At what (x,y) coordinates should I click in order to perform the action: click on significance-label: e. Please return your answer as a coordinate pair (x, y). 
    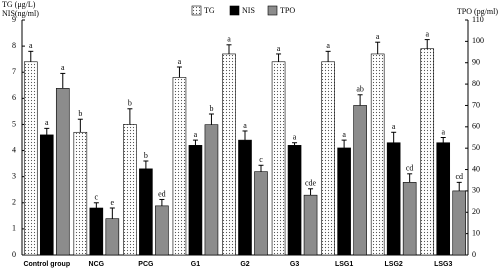
    Looking at the image, I should click on (113, 202).